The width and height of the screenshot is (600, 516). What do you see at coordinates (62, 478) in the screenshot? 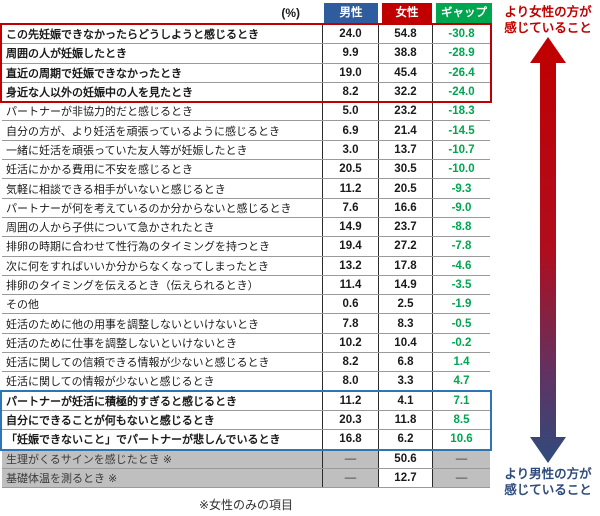
I see `row-label: 基礎体温を測るとき ※` at bounding box center [62, 478].